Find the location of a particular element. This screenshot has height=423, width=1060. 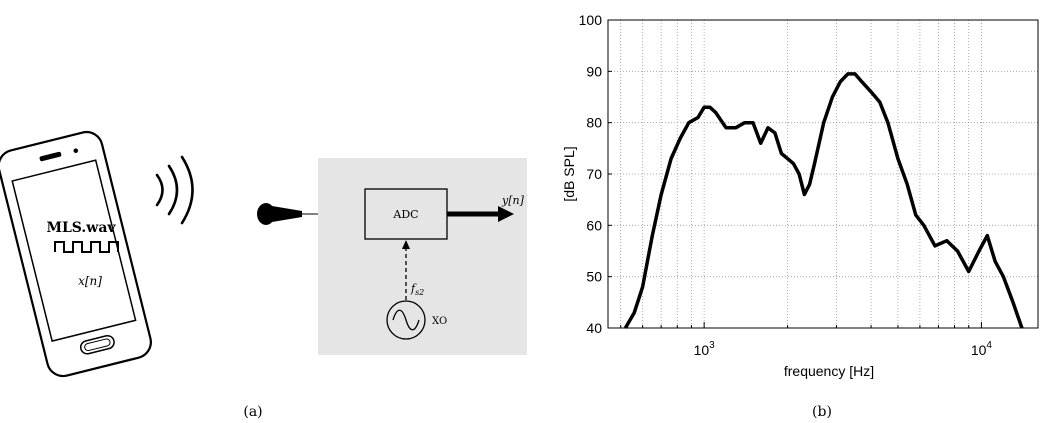

caption-a: (a) is located at coordinates (252, 412).